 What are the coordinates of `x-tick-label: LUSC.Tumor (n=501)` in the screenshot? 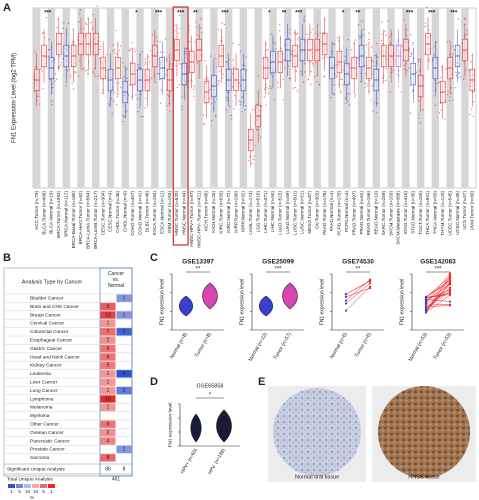 It's located at (294, 213).